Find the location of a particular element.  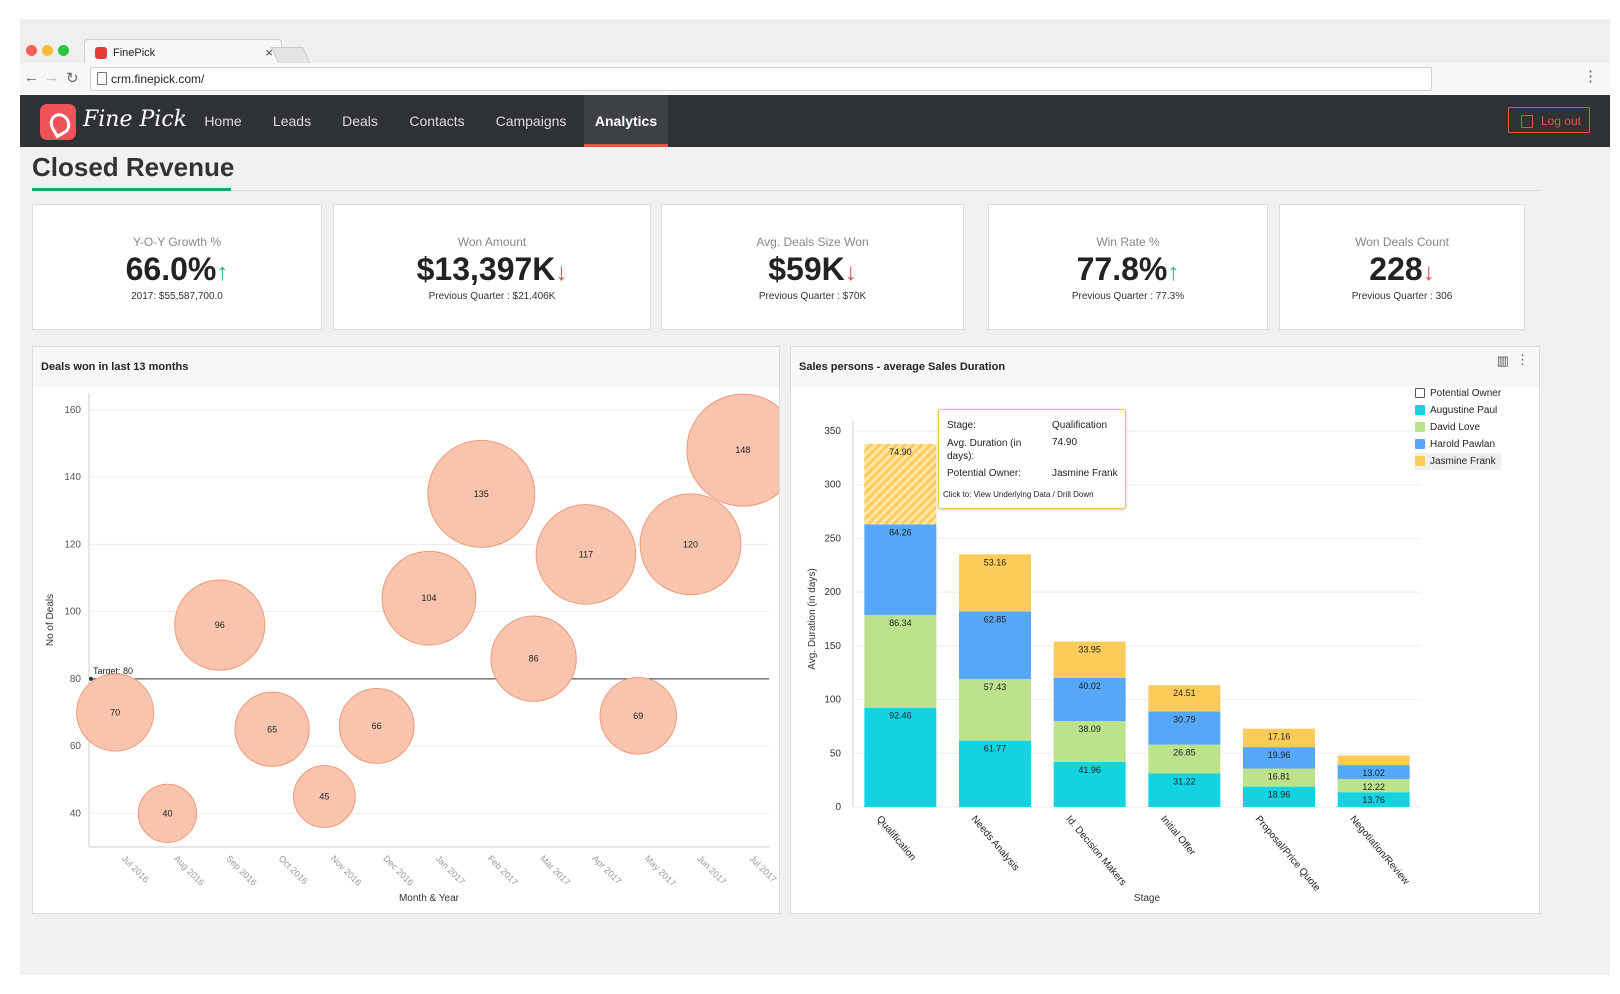

close-tab-icon: × is located at coordinates (269, 52).